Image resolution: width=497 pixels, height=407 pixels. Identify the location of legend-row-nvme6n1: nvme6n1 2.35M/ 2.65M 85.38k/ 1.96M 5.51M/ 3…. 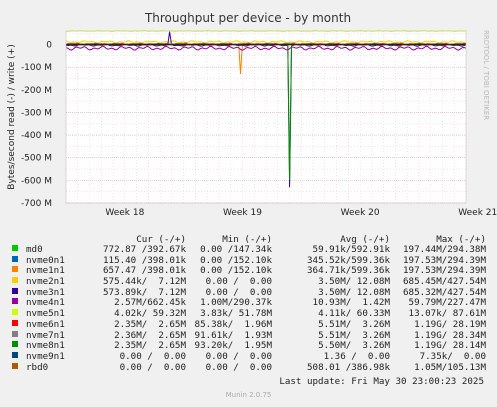
(252, 324).